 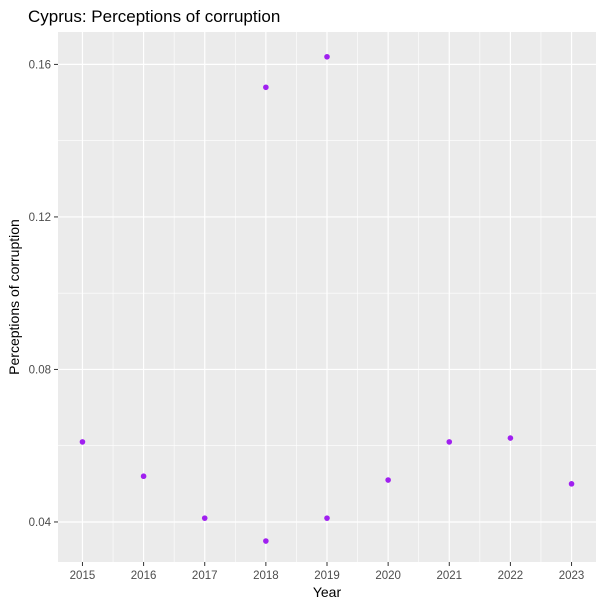 What do you see at coordinates (40, 218) in the screenshot?
I see `y-tick-label: 0.12` at bounding box center [40, 218].